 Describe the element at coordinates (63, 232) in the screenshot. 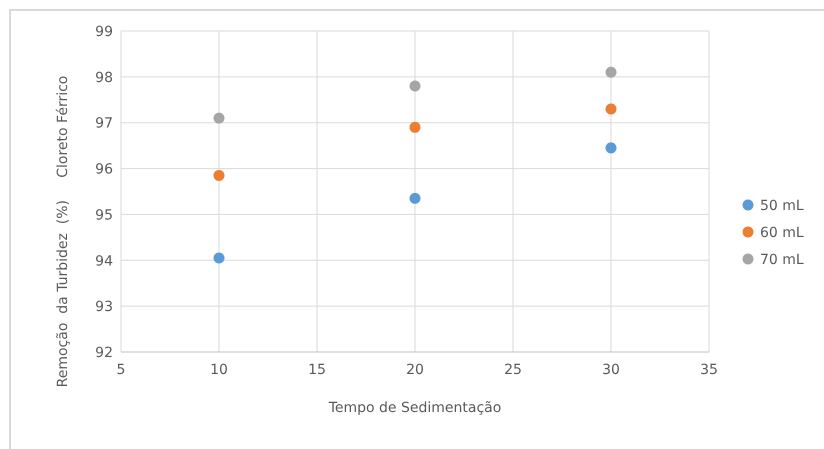

I see `y-axis-title: Remoção da Turbidez (%) Cloreto Férrico` at that location.